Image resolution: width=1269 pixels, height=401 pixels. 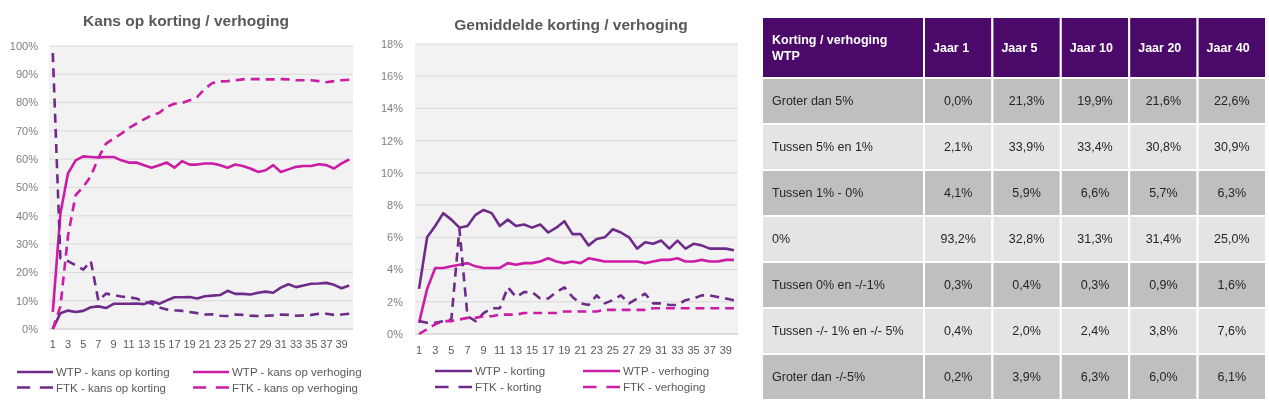 I want to click on legend-label: WTP - kans op korting, so click(x=113, y=372).